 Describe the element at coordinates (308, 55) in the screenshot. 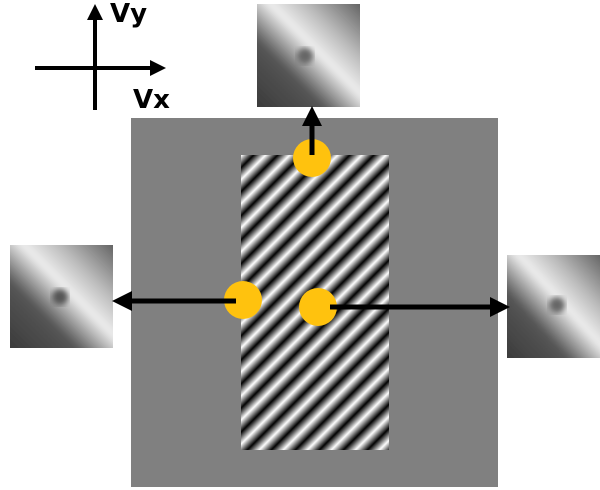

I see `thumbnail-top` at that location.